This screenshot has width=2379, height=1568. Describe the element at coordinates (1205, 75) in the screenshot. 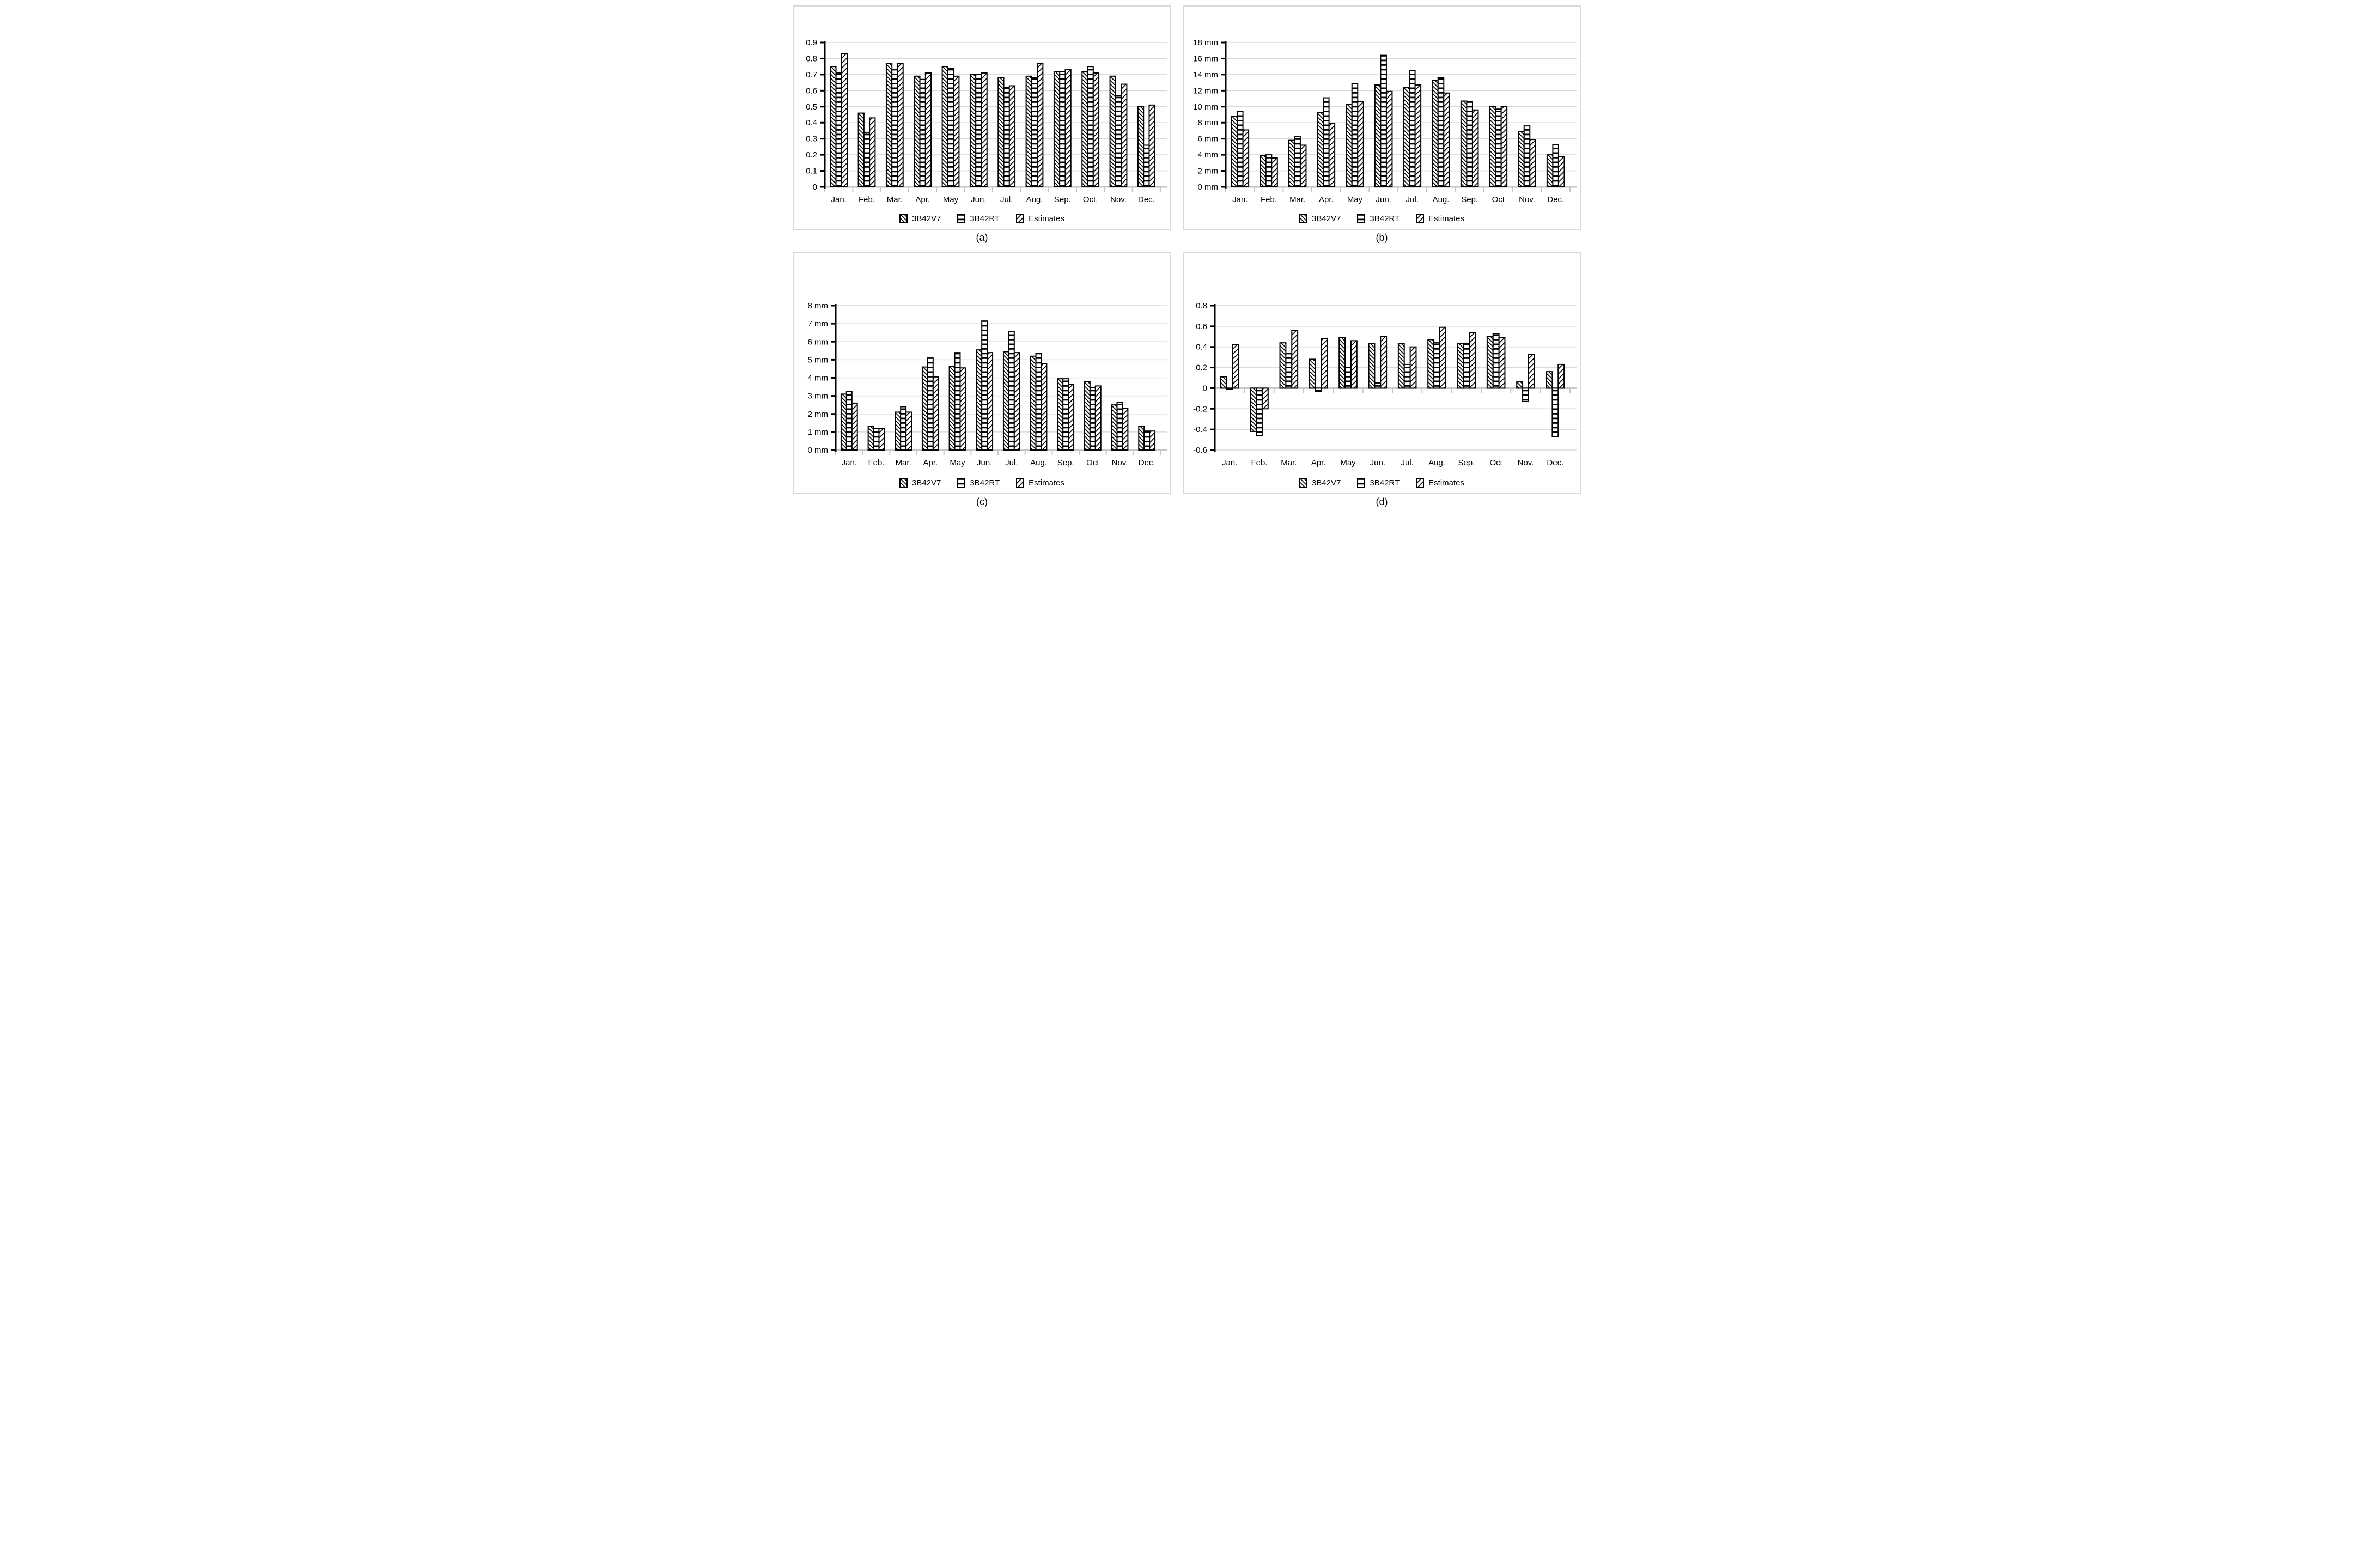

I see `y-tick-label: 14 mm` at that location.